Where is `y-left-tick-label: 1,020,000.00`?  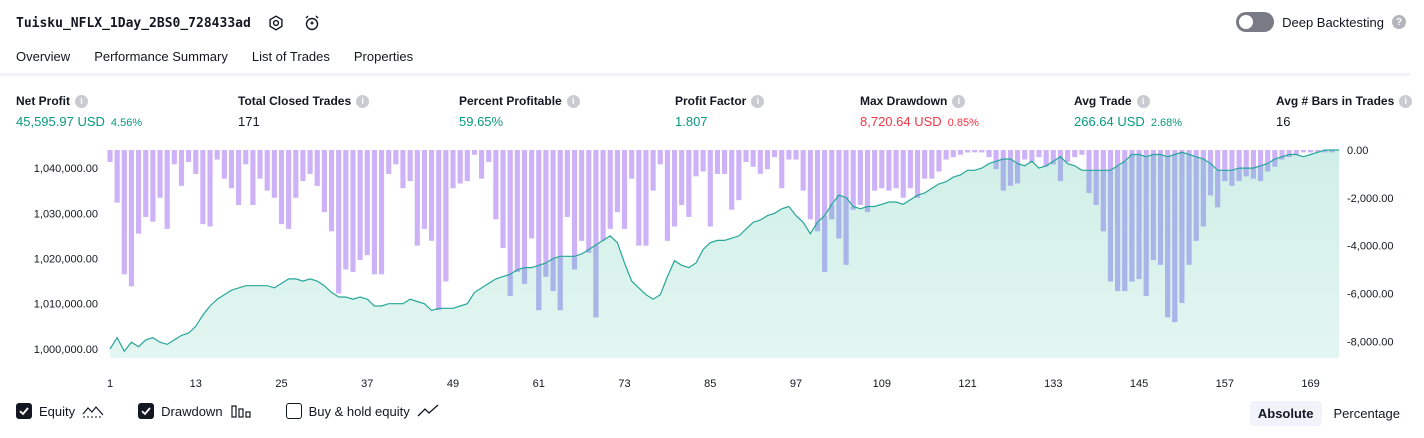 y-left-tick-label: 1,020,000.00 is located at coordinates (66, 260).